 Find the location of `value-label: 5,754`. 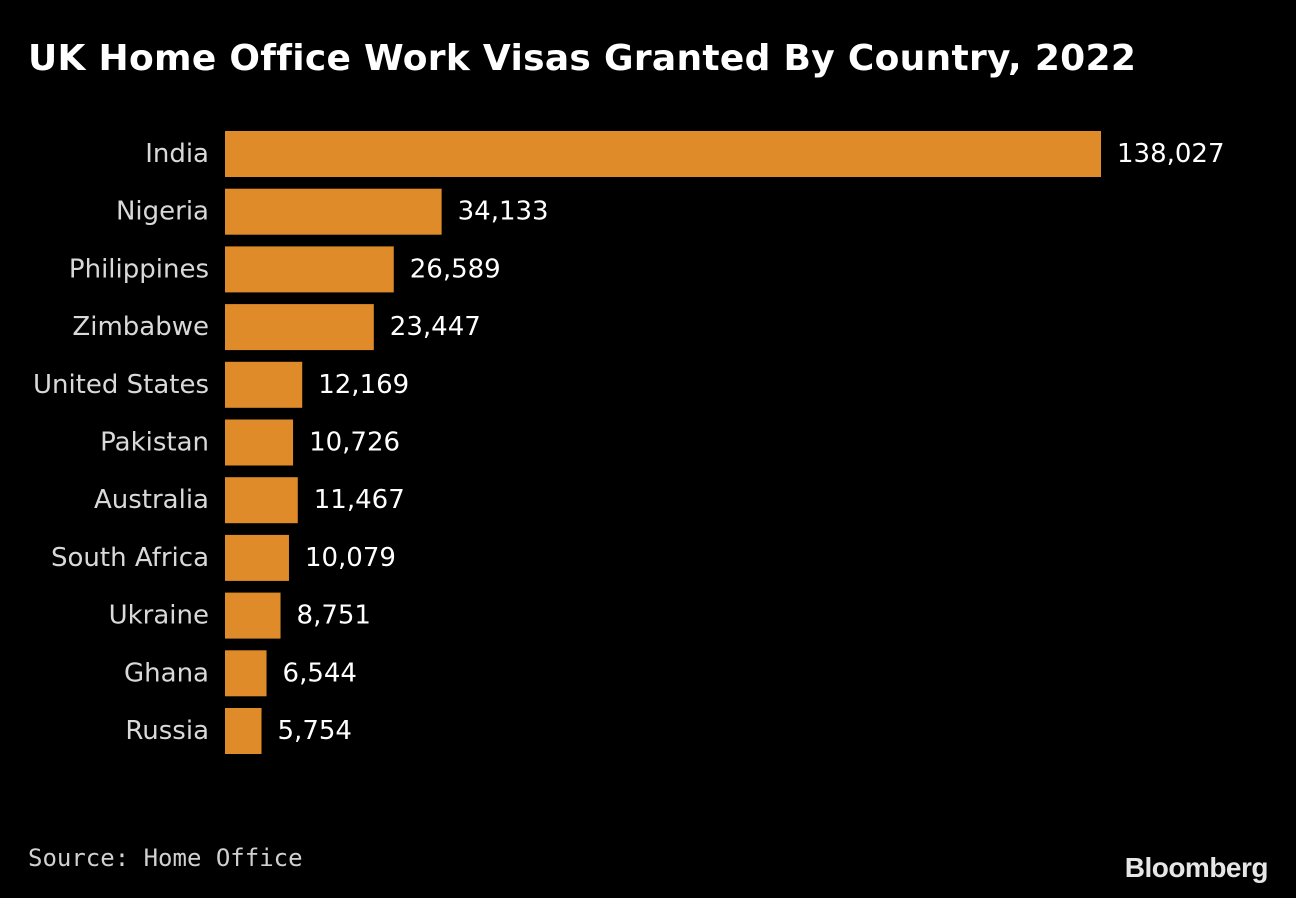

value-label: 5,754 is located at coordinates (315, 731).